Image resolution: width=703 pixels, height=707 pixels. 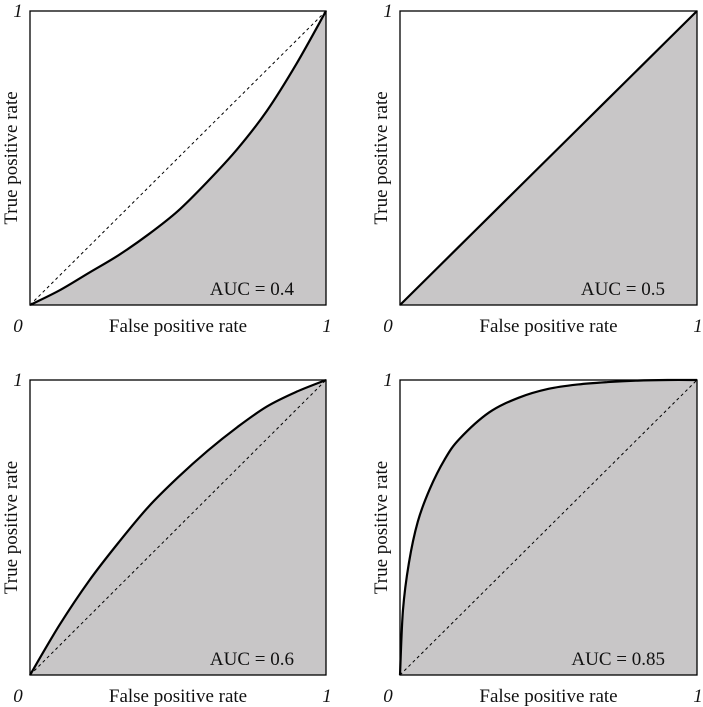 I want to click on auc-annotation: AUC = 0.4, so click(x=252, y=289).